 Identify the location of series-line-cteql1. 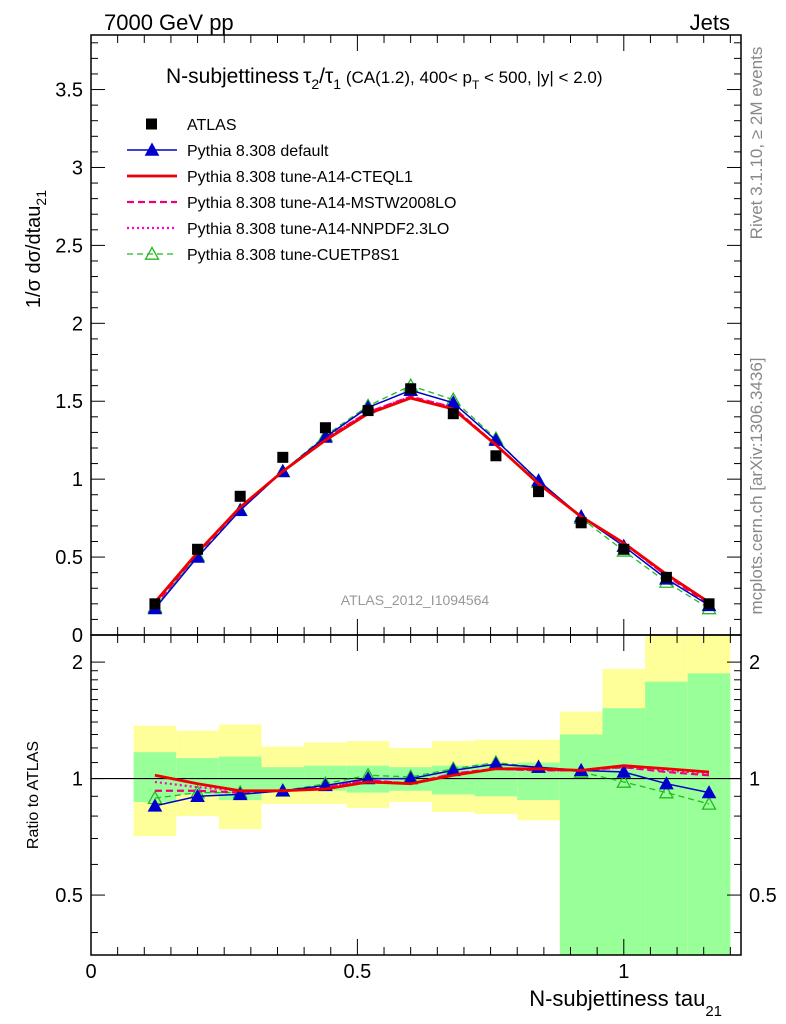
(431, 500).